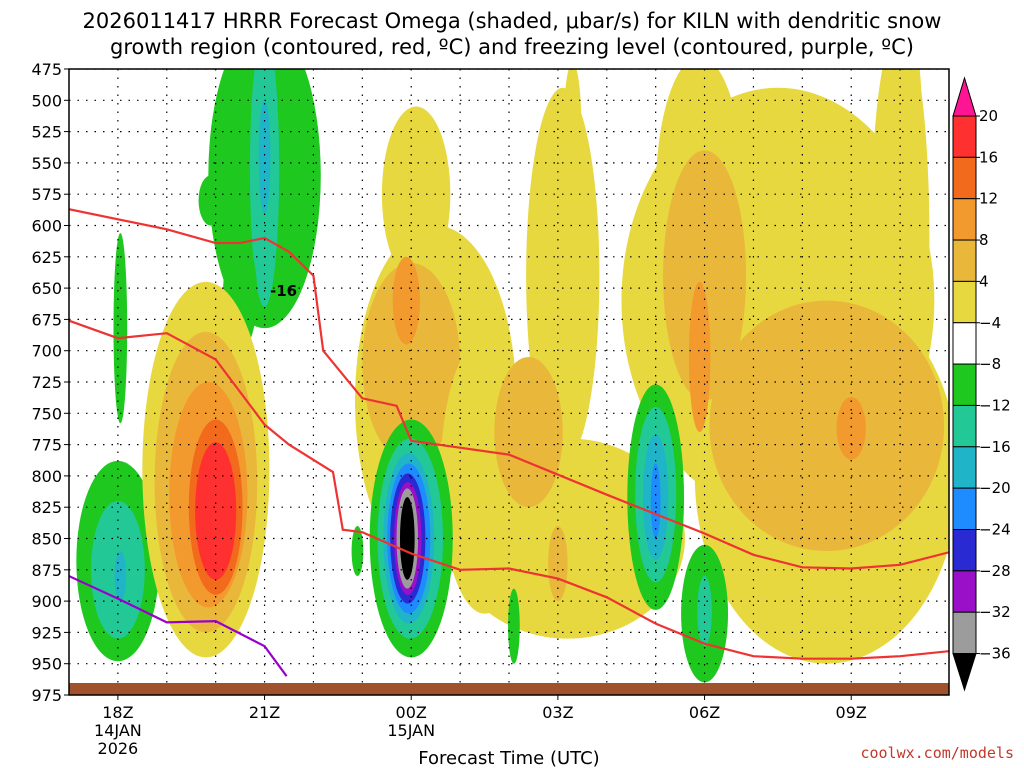  What do you see at coordinates (984, 281) in the screenshot?
I see `colorbar-label-4: 4` at bounding box center [984, 281].